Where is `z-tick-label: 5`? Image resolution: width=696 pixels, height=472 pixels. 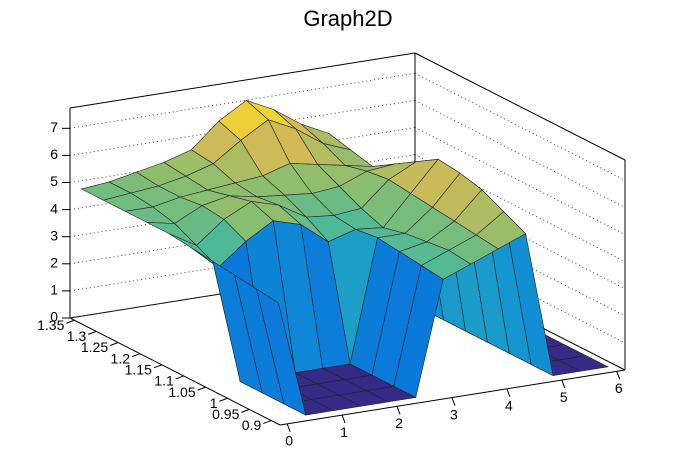
z-tick-label: 5 is located at coordinates (54, 181).